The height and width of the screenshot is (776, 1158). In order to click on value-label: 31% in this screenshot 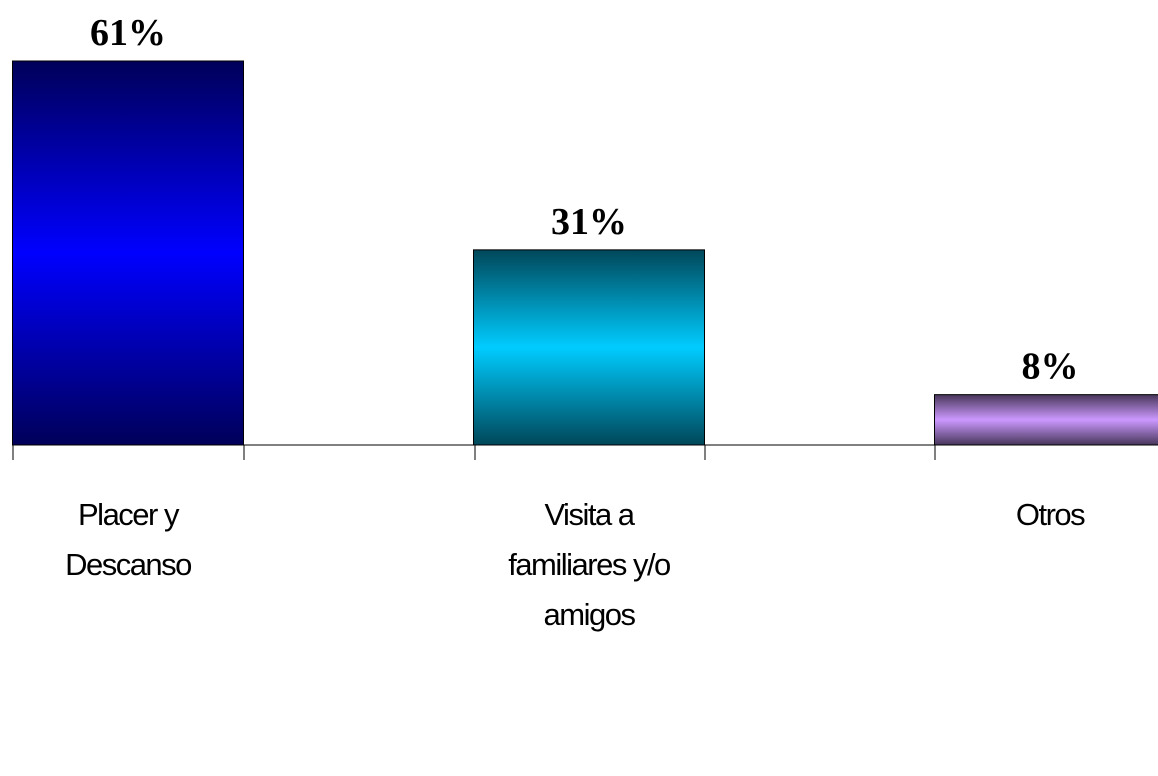, I will do `click(589, 222)`.